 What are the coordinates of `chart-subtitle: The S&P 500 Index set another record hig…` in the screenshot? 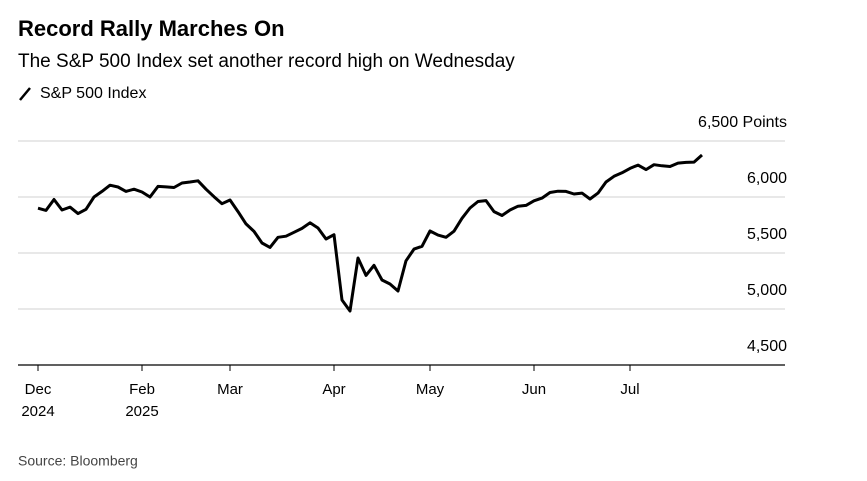 It's located at (266, 61).